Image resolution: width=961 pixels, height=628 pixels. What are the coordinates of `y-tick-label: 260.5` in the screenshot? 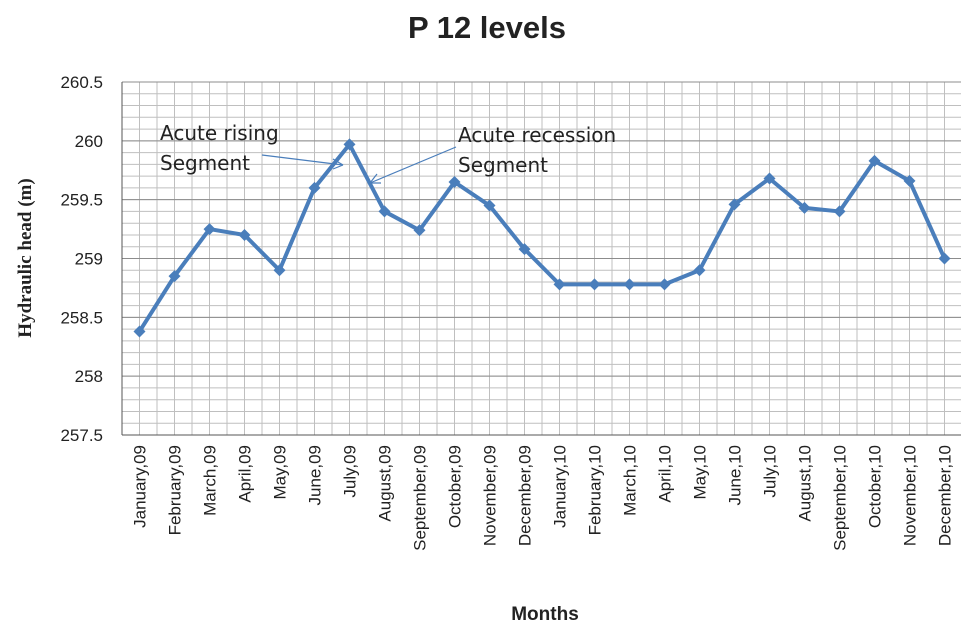 It's located at (81, 82).